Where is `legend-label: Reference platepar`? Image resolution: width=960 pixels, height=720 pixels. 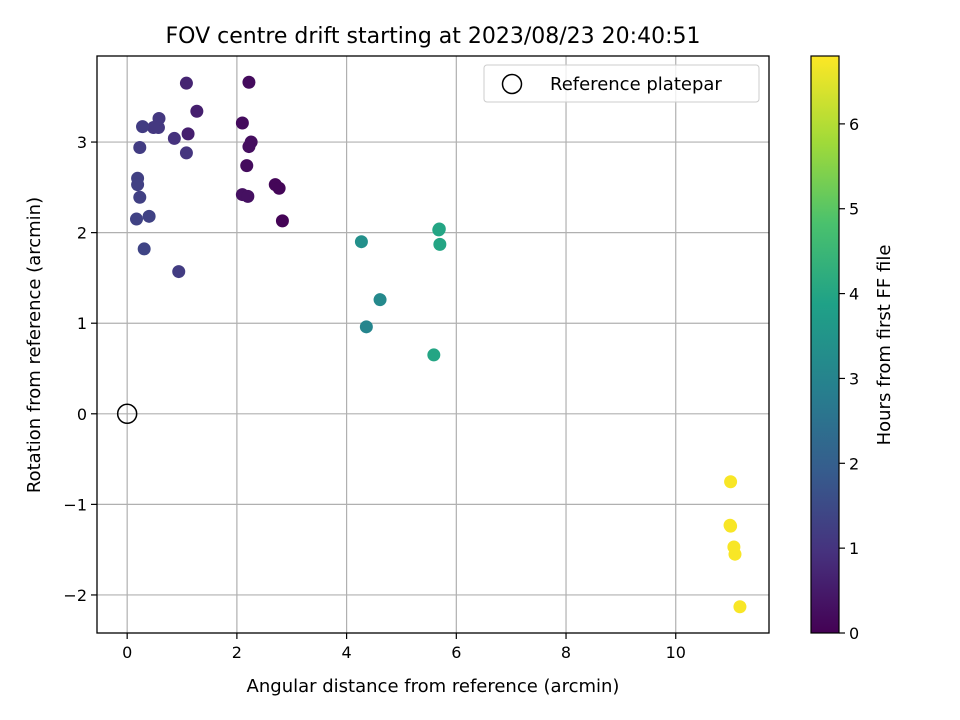 legend-label: Reference platepar is located at coordinates (636, 84).